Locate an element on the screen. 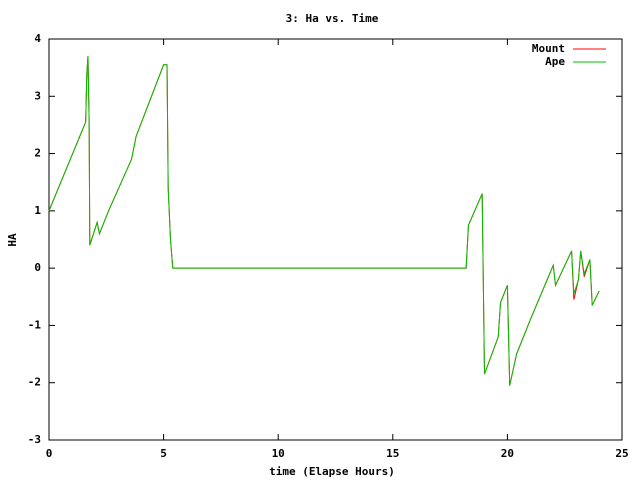  x-tick-label: 20 is located at coordinates (507, 453).